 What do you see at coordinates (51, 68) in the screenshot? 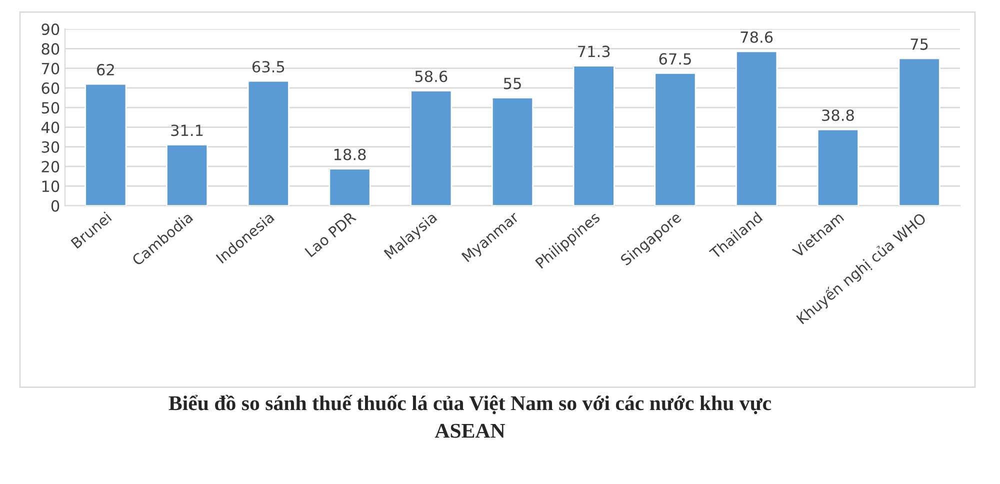
I see `y-tick-label: 70` at bounding box center [51, 68].